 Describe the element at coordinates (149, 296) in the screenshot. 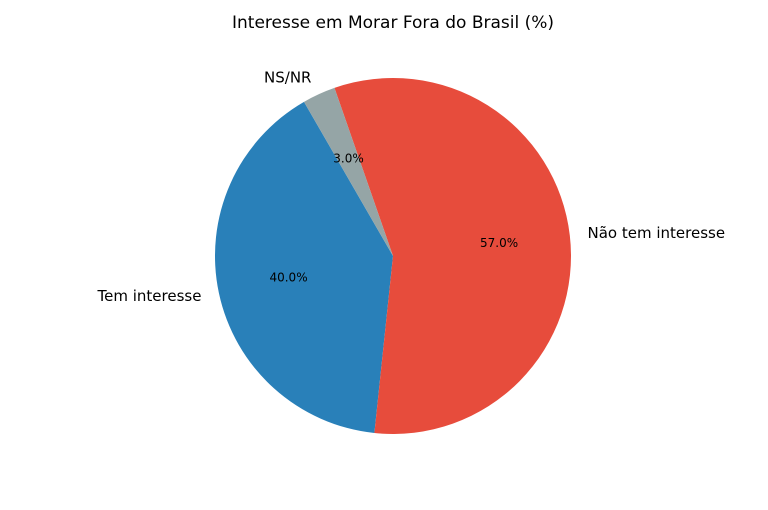

I see `pie-category-label-tem-interesse: Tem interesse` at that location.